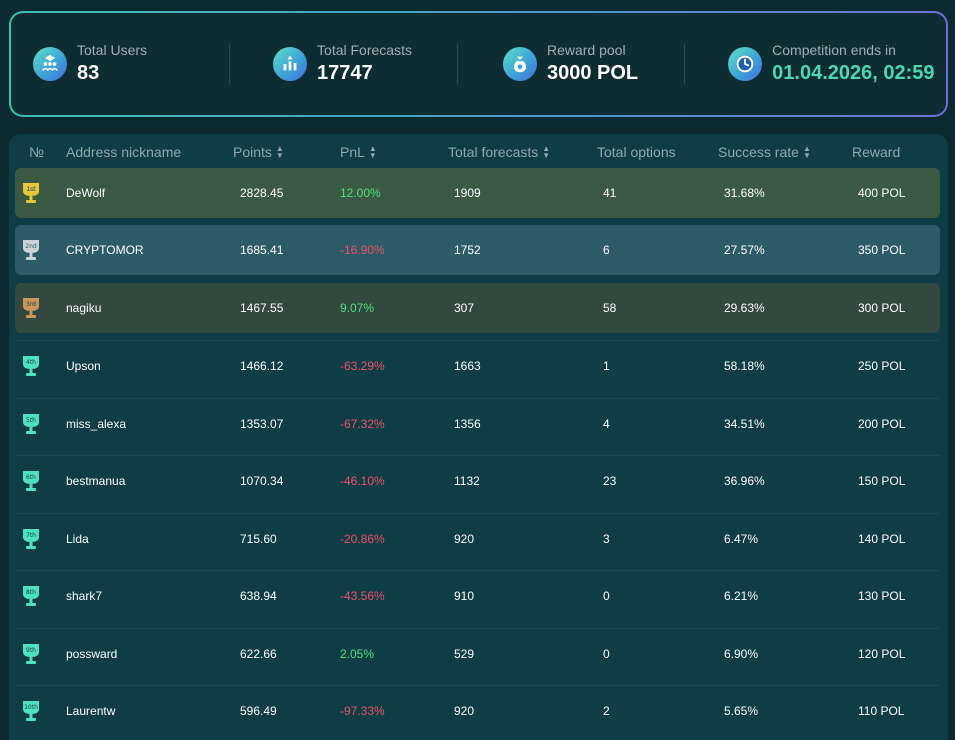 The image size is (955, 740). Describe the element at coordinates (31, 246) in the screenshot. I see `rank-badge-label: 2nd` at that location.